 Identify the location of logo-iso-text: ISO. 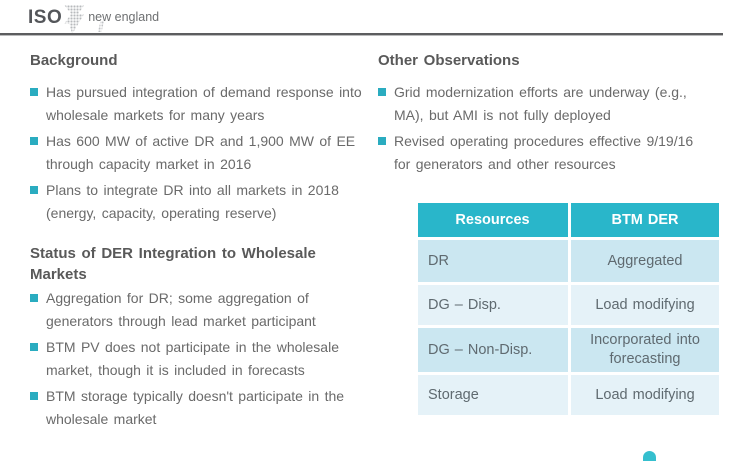
(45, 17).